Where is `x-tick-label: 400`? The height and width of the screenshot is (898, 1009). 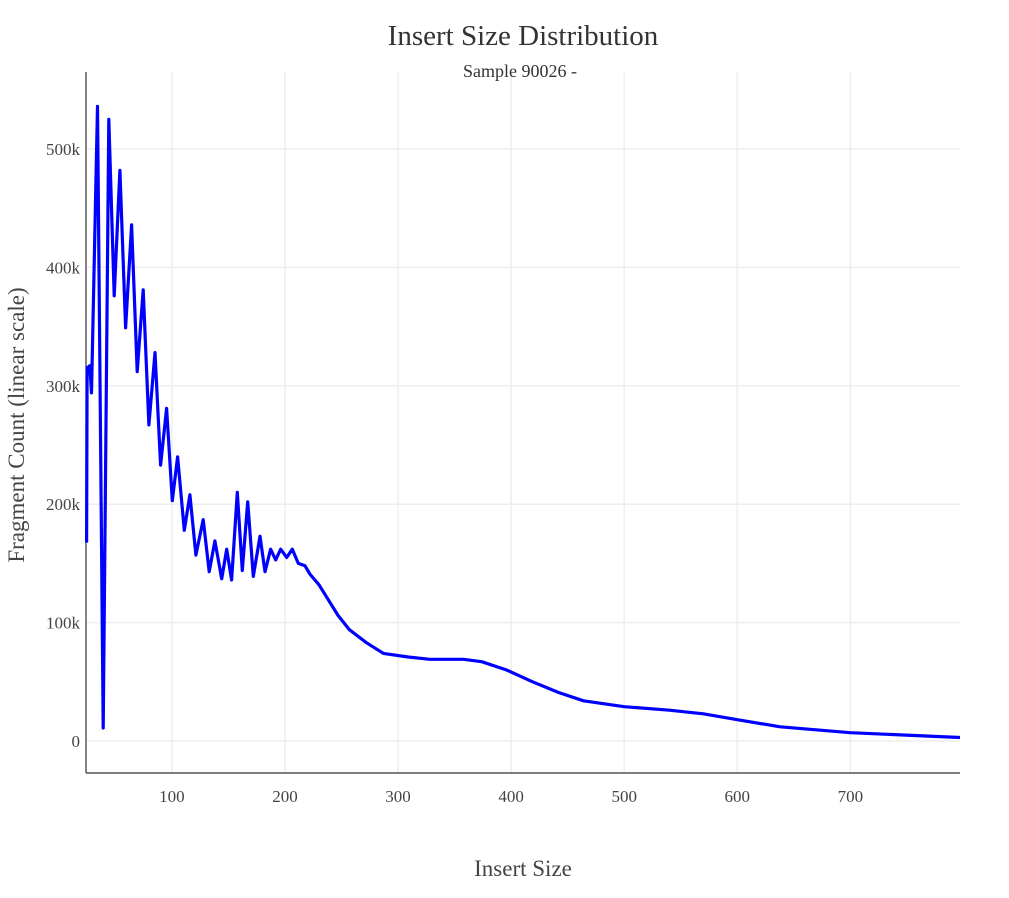
x-tick-label: 400 is located at coordinates (511, 796).